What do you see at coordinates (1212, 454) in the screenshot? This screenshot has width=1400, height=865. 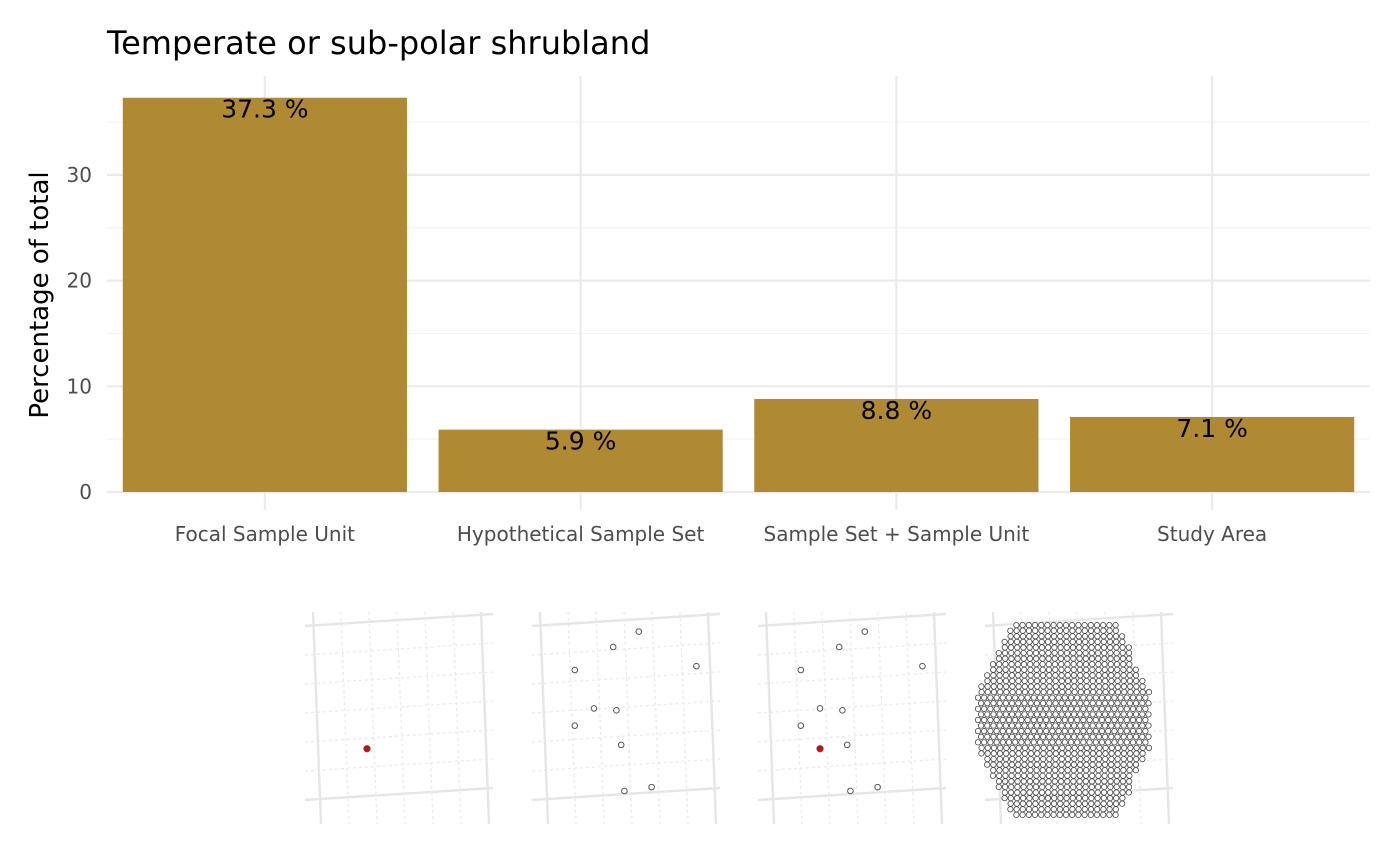 I see `bar-study-area` at bounding box center [1212, 454].